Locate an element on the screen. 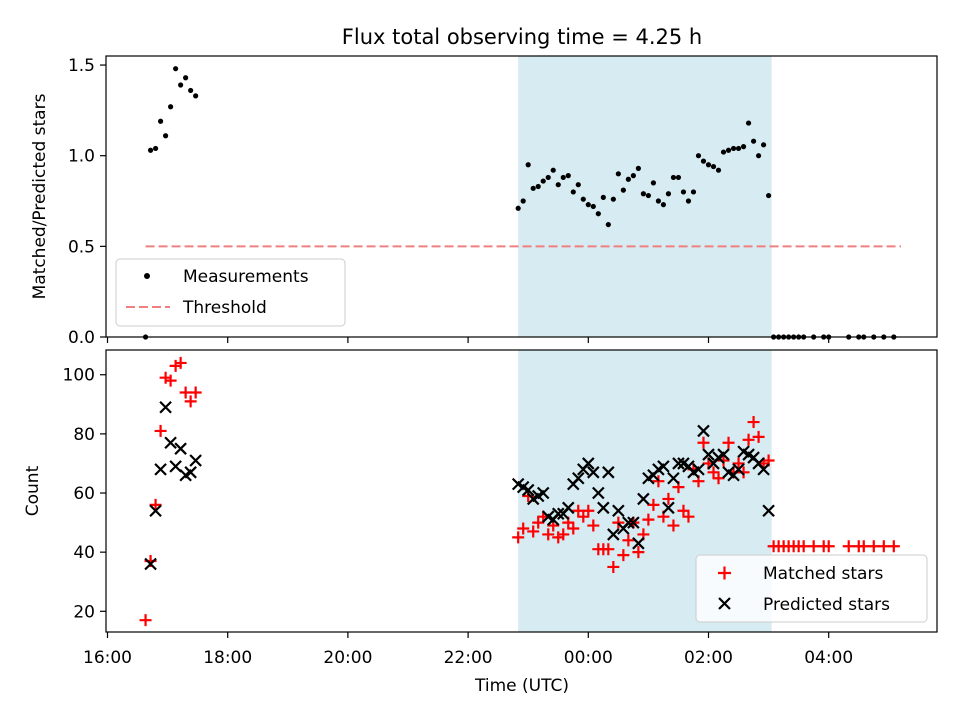  bottom-legend-box is located at coordinates (811, 588).